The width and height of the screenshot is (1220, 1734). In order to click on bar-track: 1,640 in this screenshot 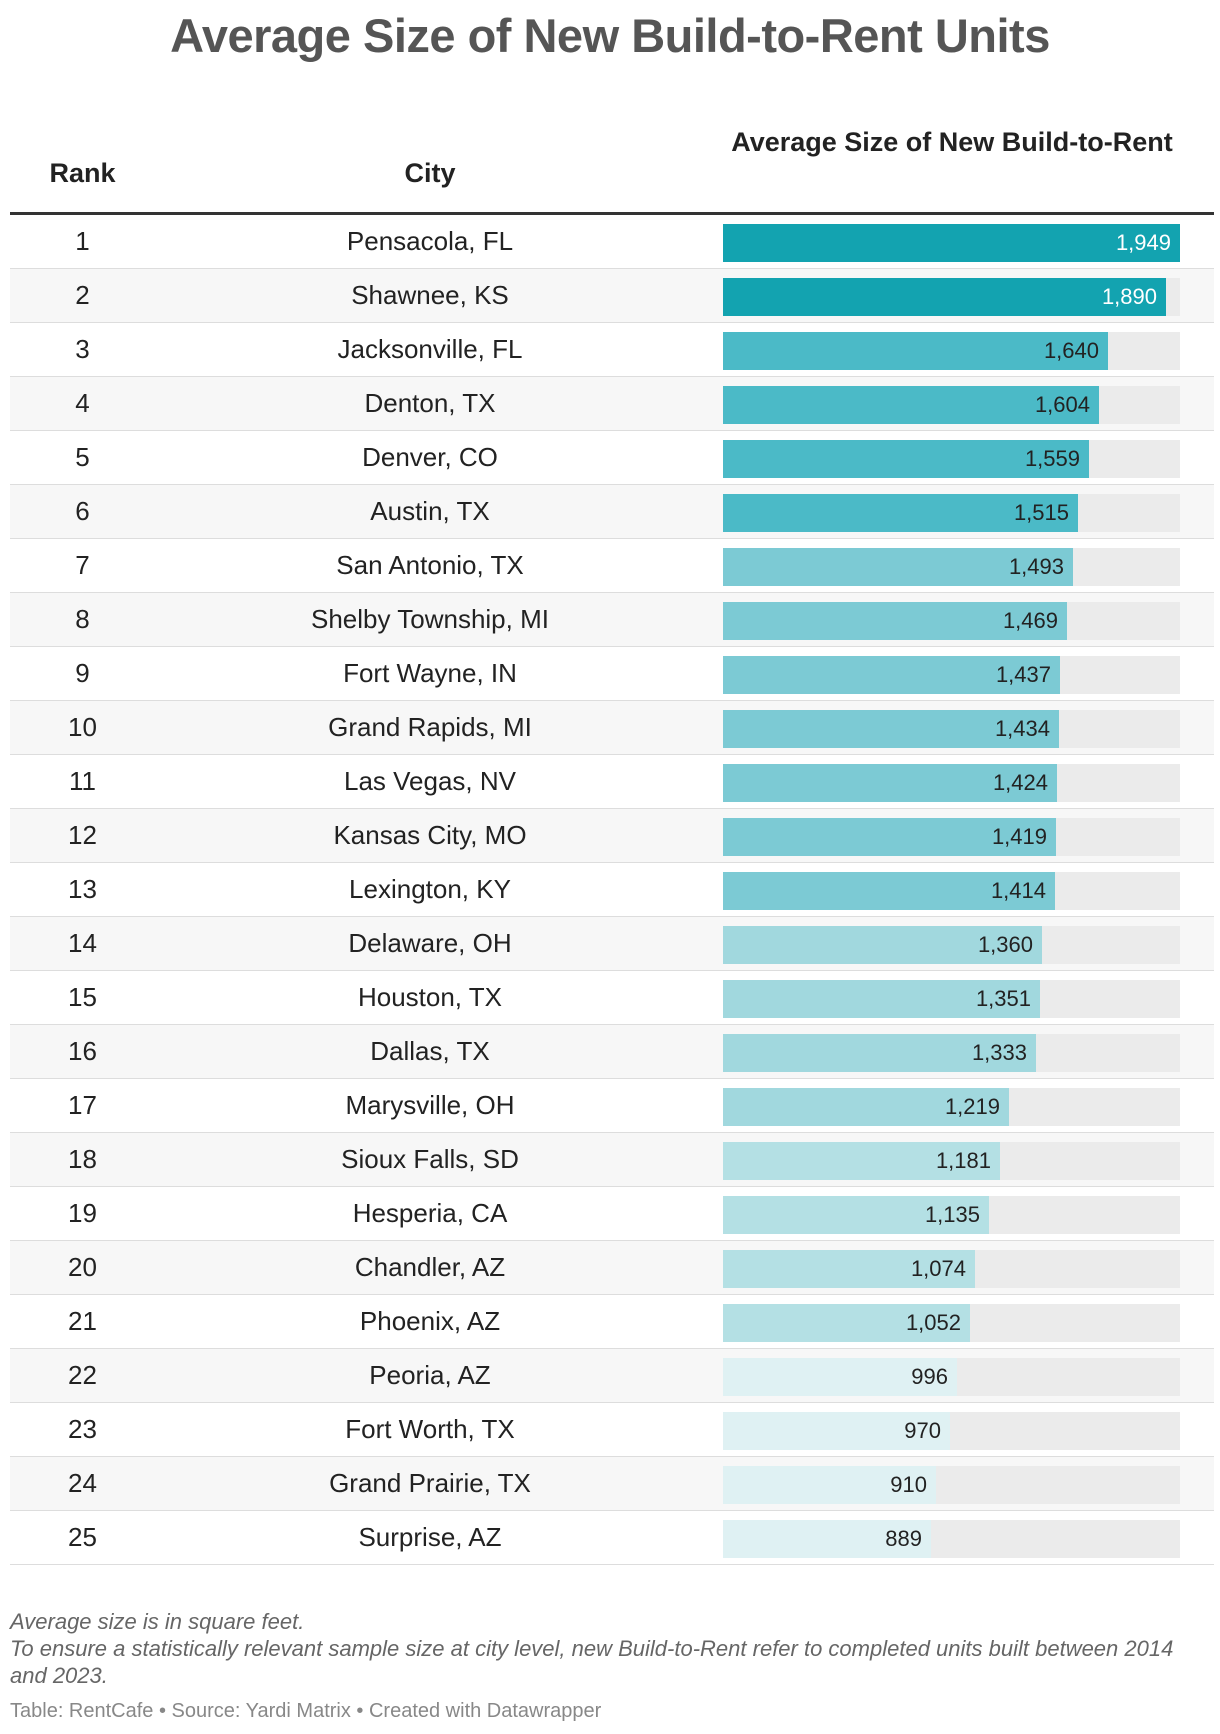, I will do `click(951, 351)`.